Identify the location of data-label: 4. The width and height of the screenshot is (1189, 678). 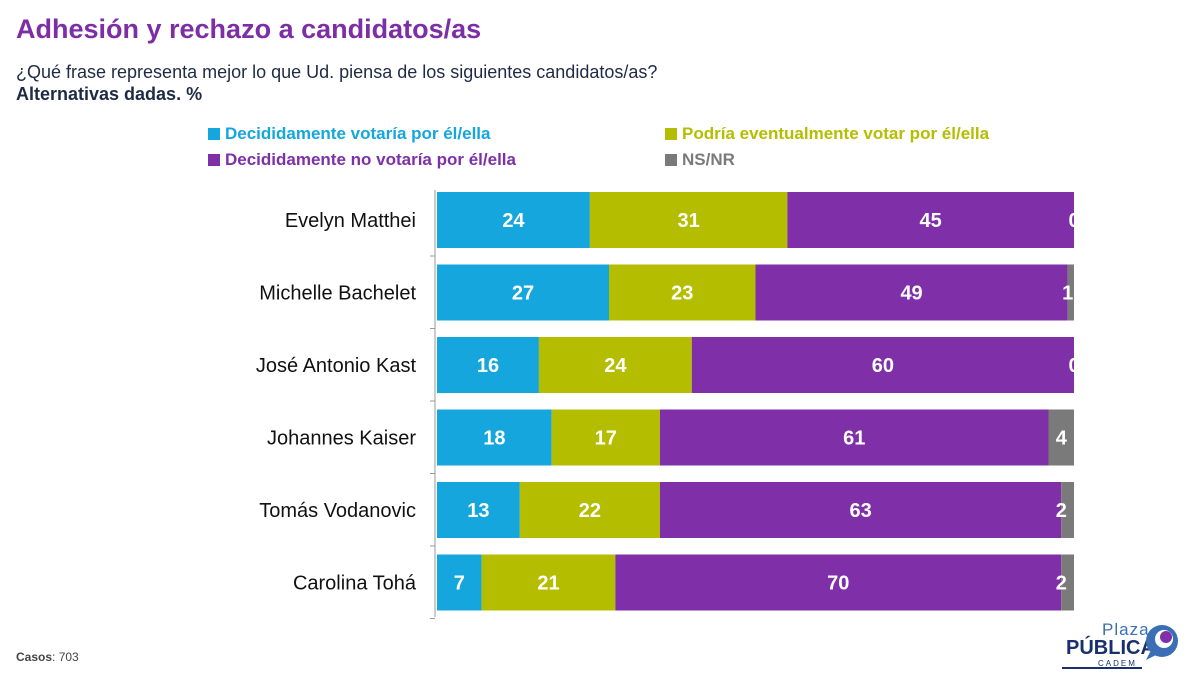
(1062, 439).